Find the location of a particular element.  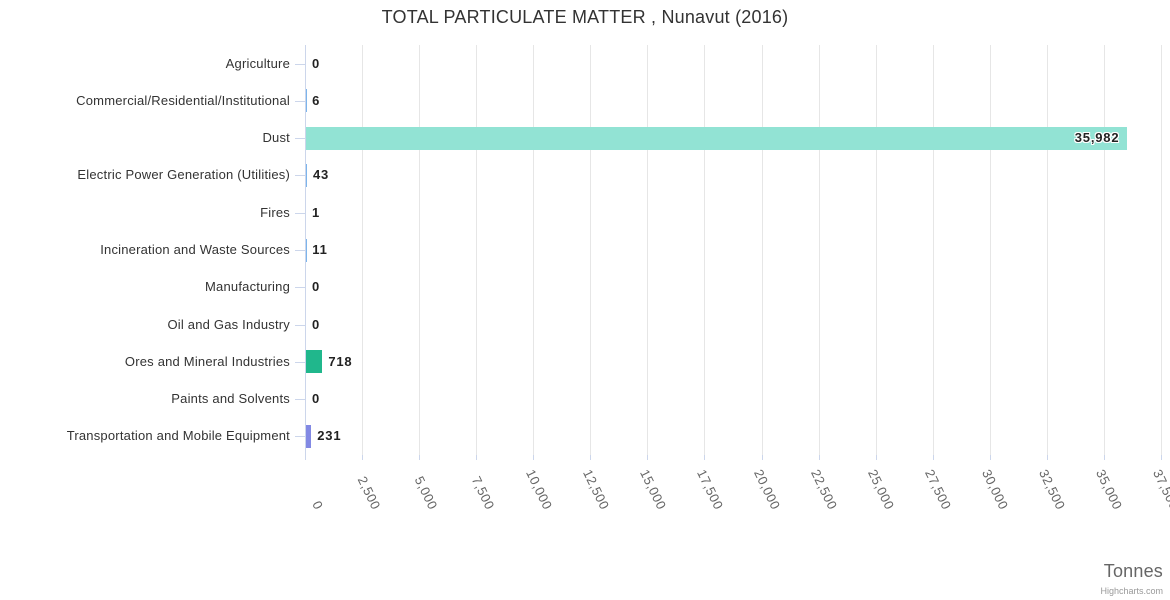

category-label-transportation-and-mobile-equipment: Transportation and Mobile Equipment is located at coordinates (178, 436).